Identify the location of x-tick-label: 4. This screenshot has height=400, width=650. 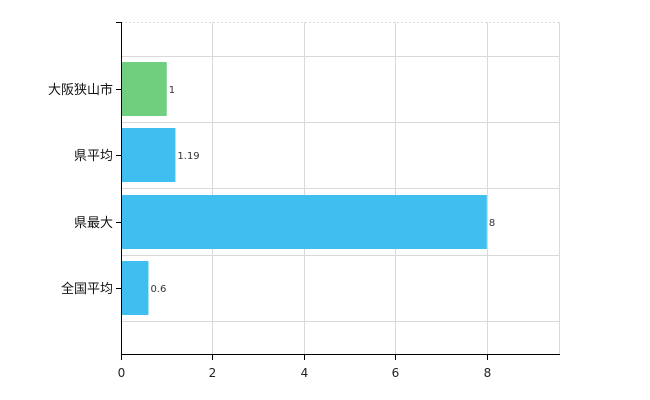
(305, 373).